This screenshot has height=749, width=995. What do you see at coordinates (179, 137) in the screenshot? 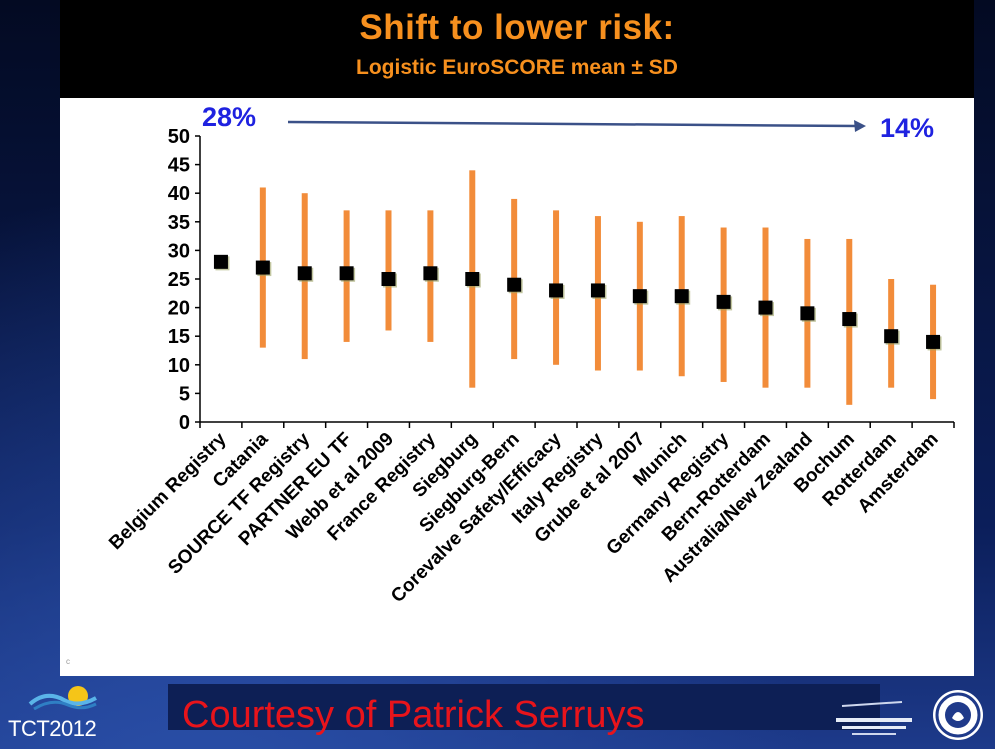
I see `y-tick-label: 50` at bounding box center [179, 137].